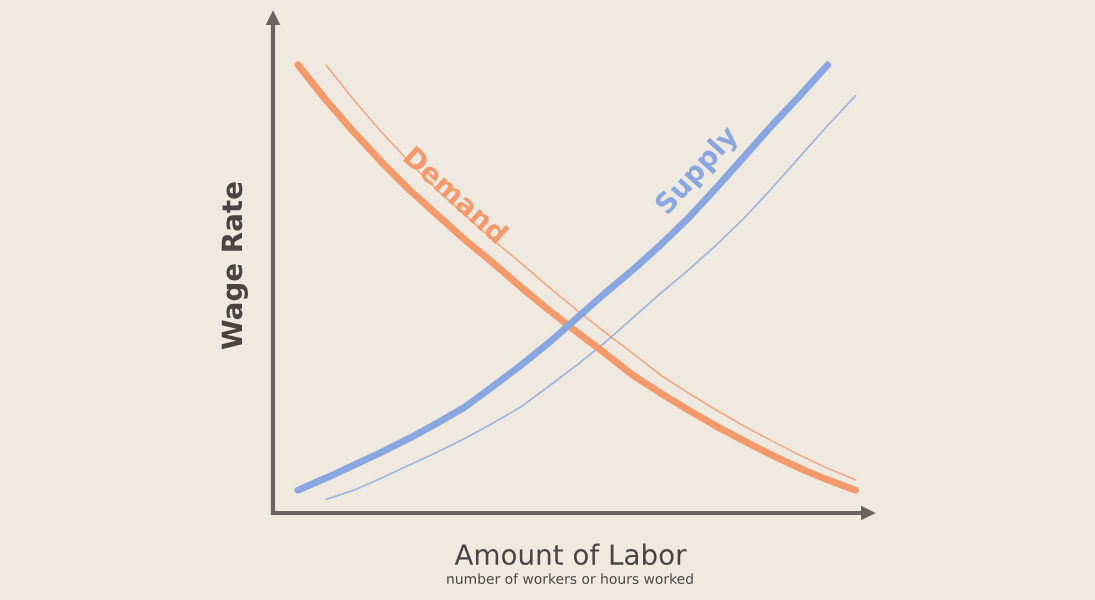 Image resolution: width=1095 pixels, height=600 pixels. What do you see at coordinates (570, 554) in the screenshot?
I see `x-axis-title: Amount of Labor` at bounding box center [570, 554].